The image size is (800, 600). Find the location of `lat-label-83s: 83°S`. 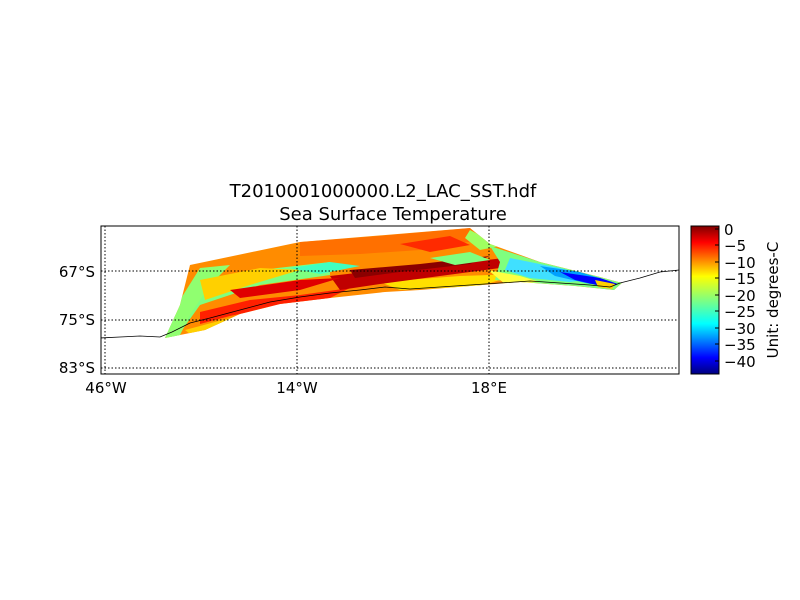

lat-label-83s: 83°S is located at coordinates (77, 368).